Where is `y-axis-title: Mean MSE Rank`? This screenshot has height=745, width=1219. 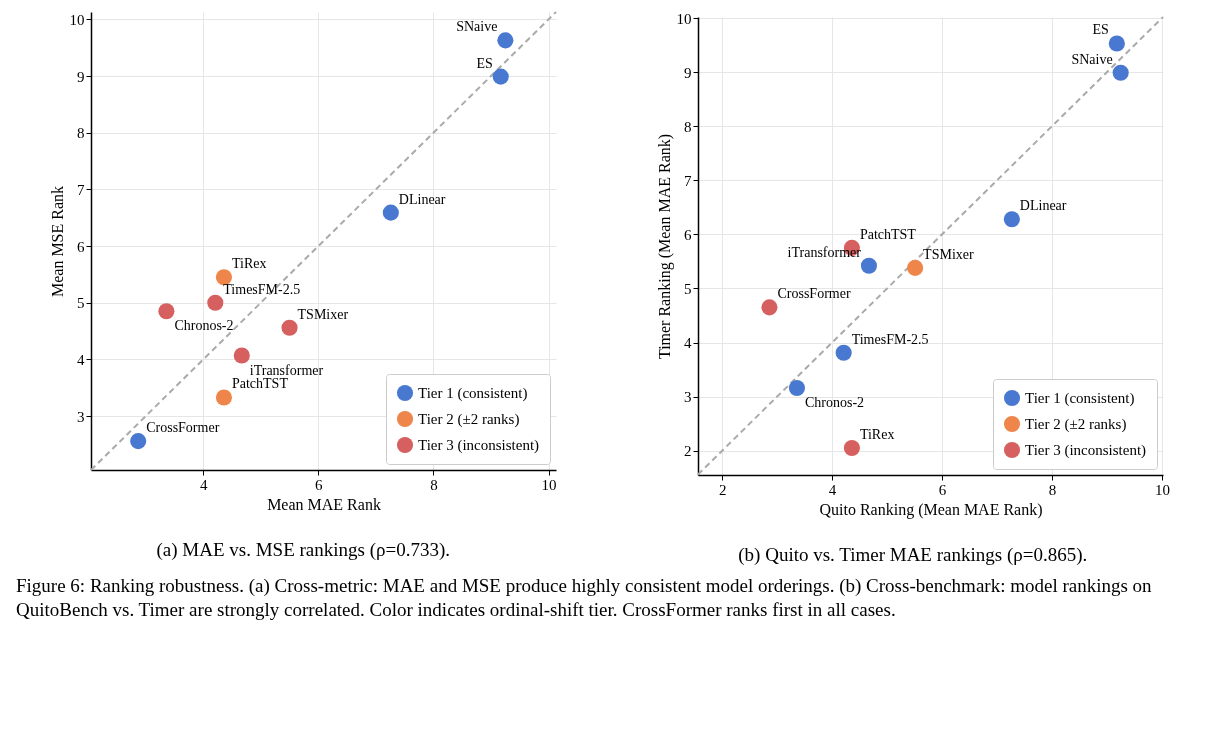
y-axis-title: Mean MSE Rank is located at coordinates (57, 241).